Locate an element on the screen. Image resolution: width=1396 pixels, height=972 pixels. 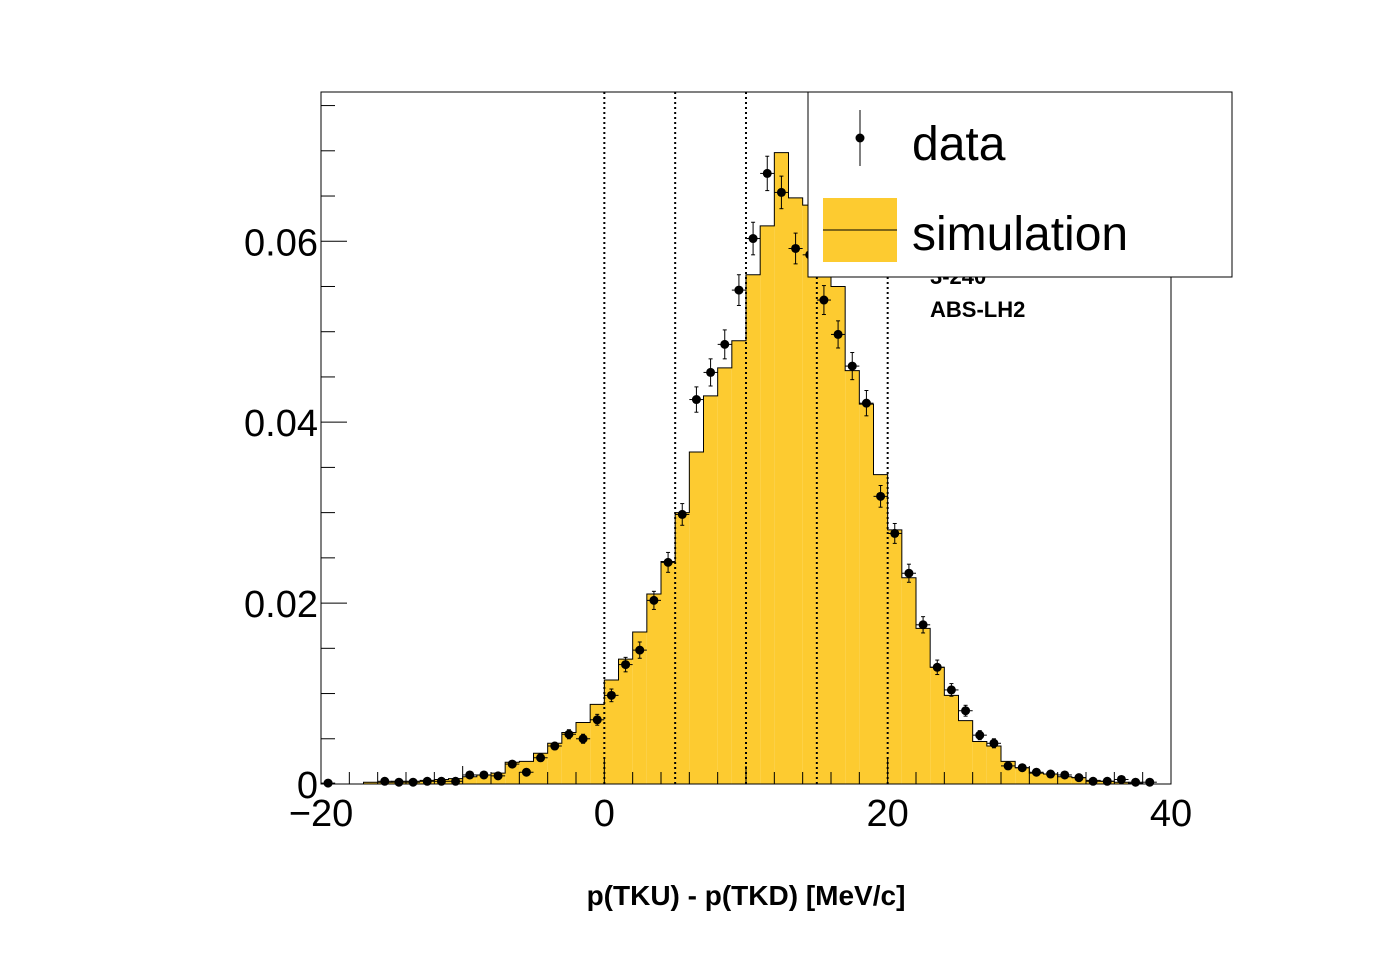
vertical-reference-lines is located at coordinates (746, 438).